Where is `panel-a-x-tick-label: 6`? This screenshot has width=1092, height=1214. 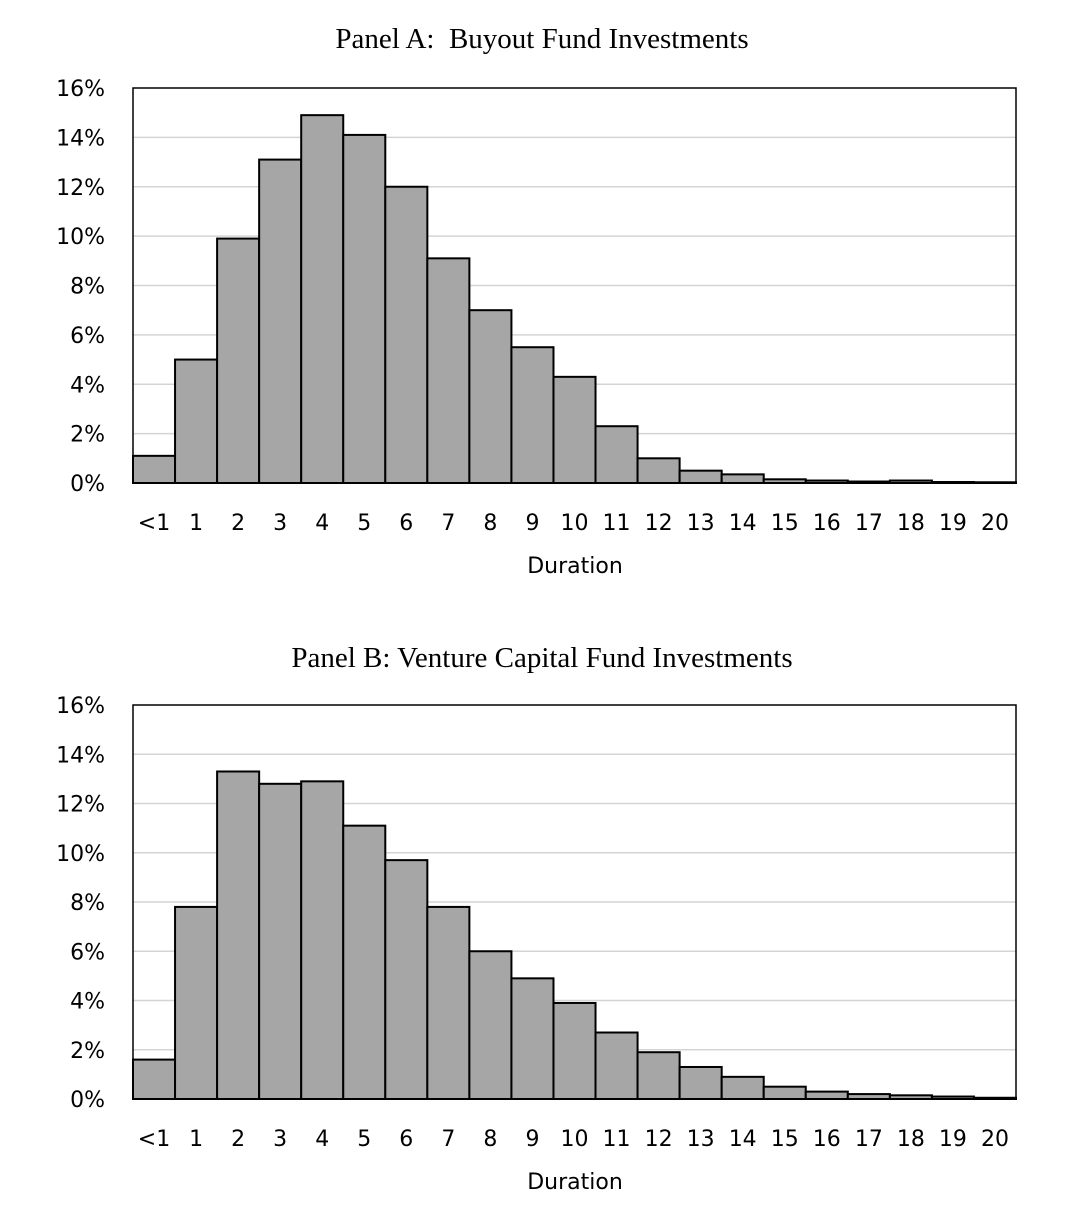
panel-a-x-tick-label: 6 is located at coordinates (406, 523).